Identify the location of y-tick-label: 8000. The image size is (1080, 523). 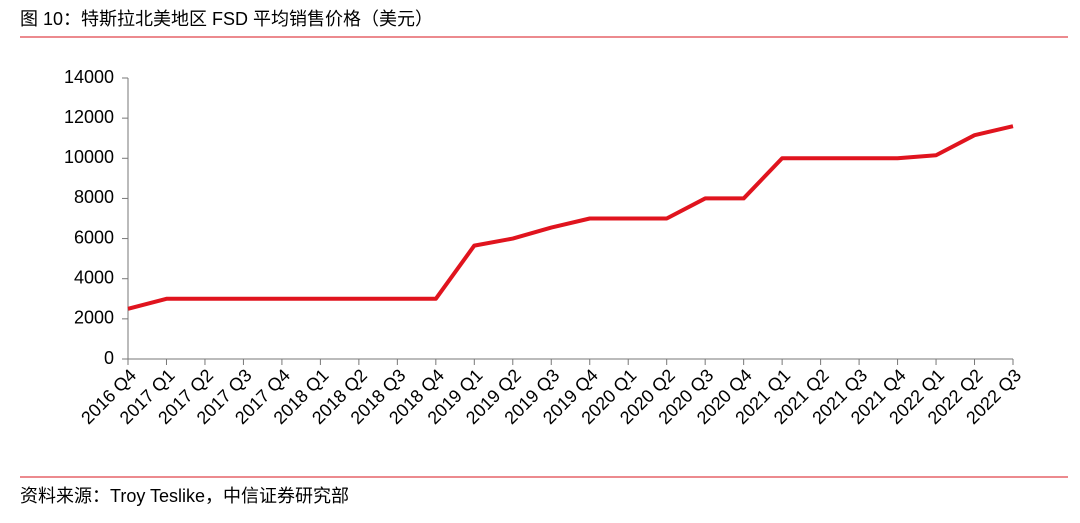
(94, 197).